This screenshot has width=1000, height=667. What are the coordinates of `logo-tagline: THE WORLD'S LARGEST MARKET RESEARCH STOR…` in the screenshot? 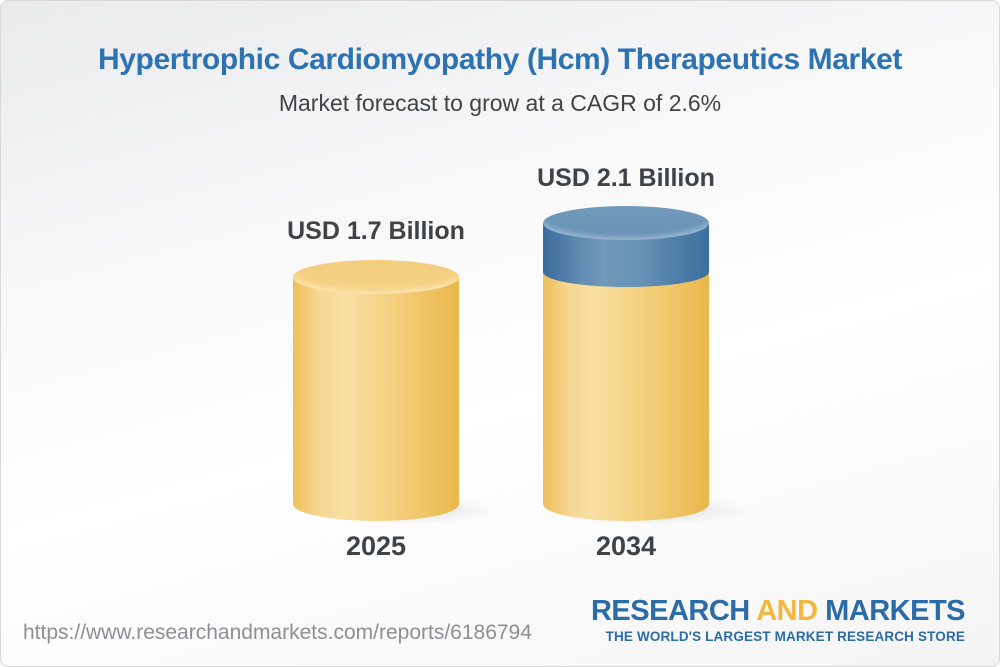 It's located at (785, 636).